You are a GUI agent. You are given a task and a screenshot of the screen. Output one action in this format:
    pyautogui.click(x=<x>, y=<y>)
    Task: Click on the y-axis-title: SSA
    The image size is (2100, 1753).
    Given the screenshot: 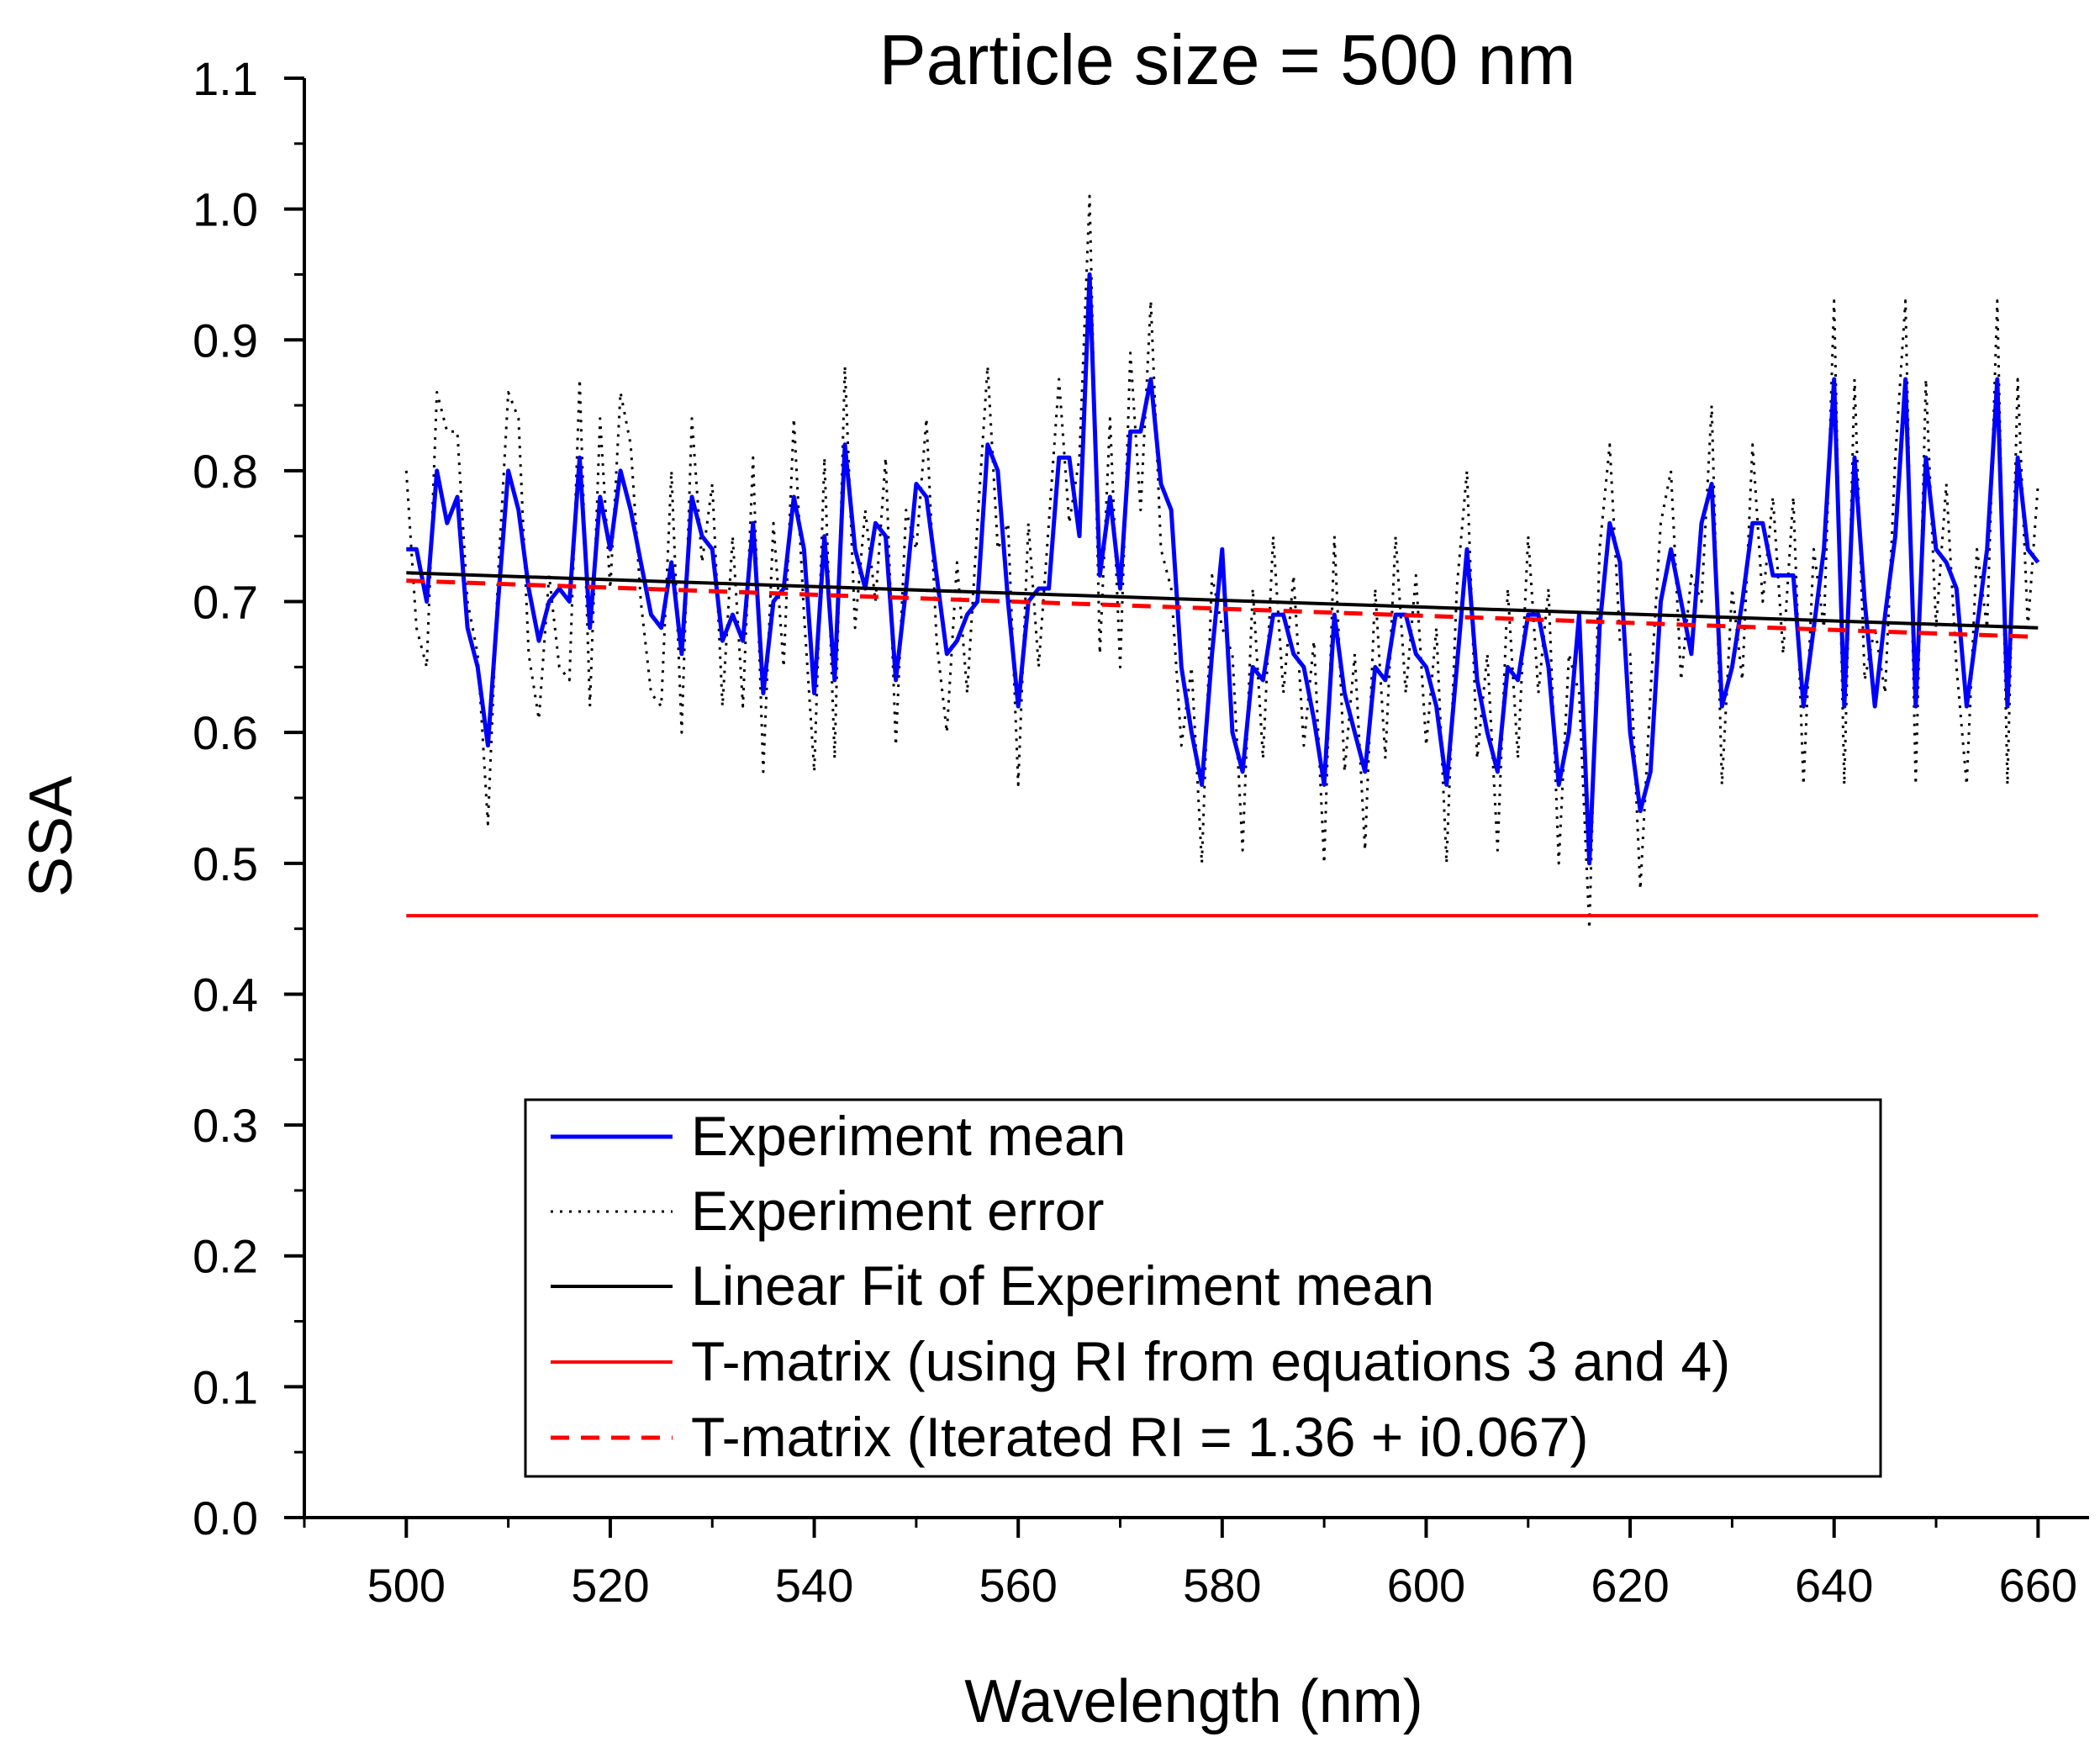 What is the action you would take?
    pyautogui.click(x=51, y=836)
    